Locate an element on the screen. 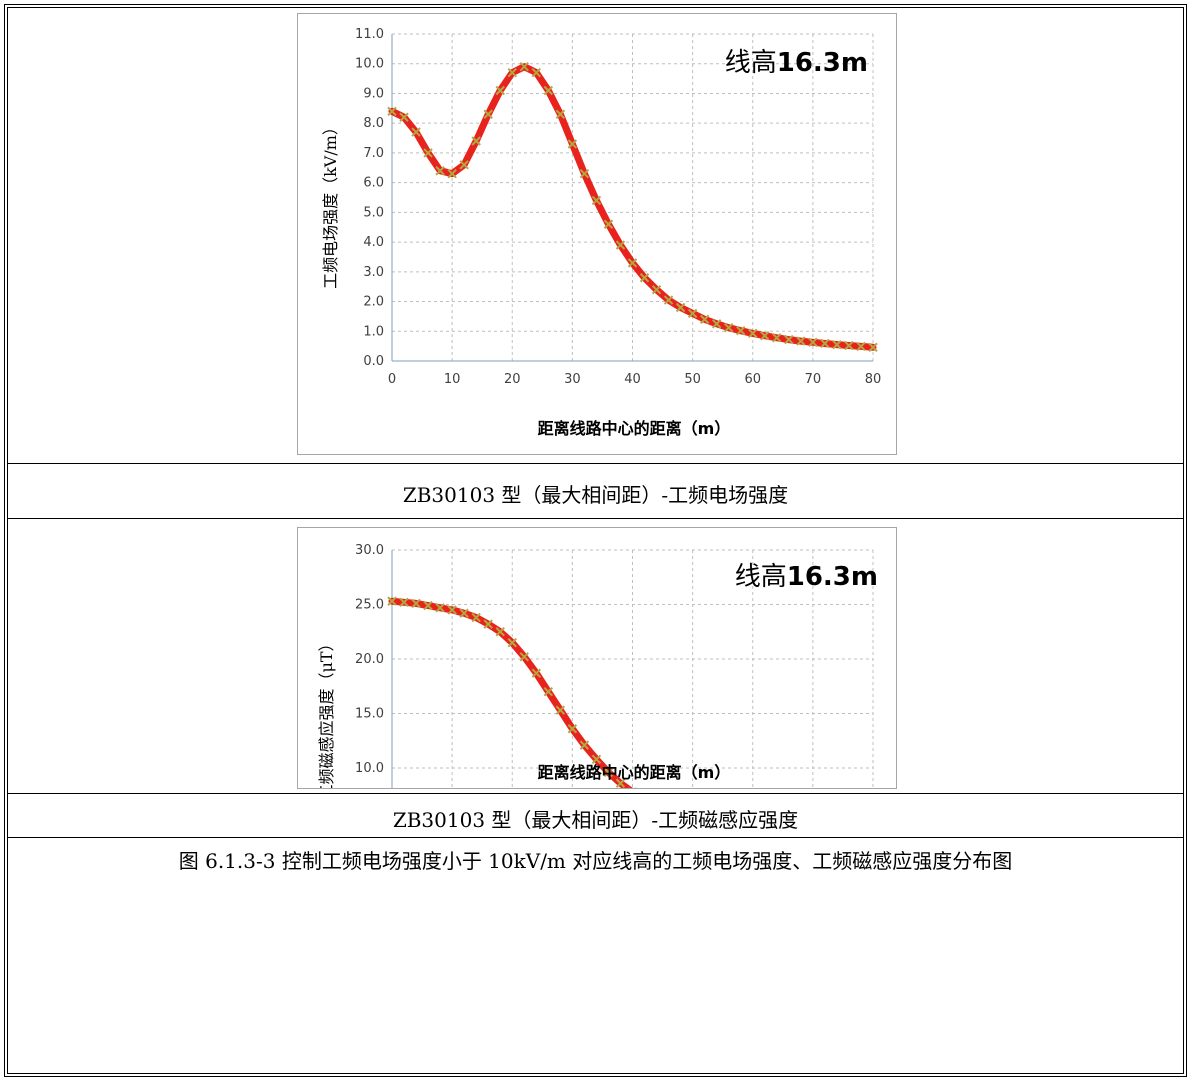  chart1-y-tick-label: 7.0 is located at coordinates (373, 153).